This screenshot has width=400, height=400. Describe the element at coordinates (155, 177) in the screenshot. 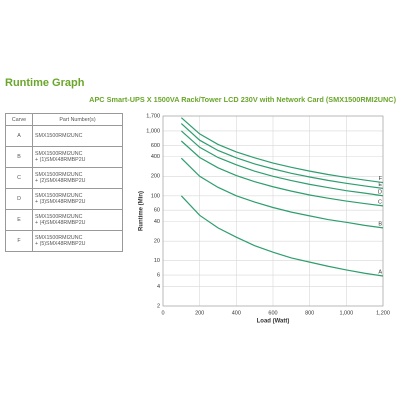

I see `y-tick-label: 200` at that location.